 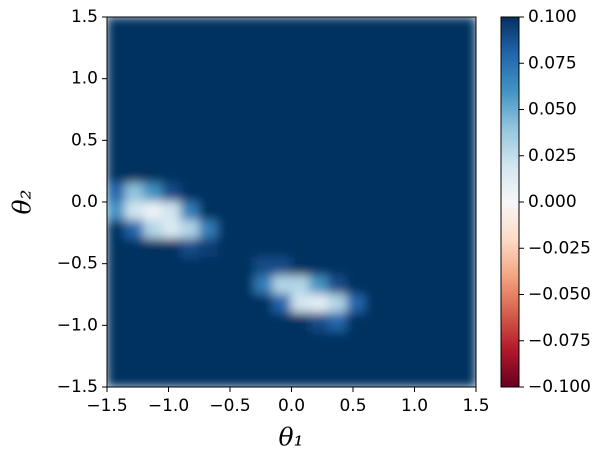 What do you see at coordinates (106, 406) in the screenshot?
I see `x-tick-label: −1.5` at bounding box center [106, 406].